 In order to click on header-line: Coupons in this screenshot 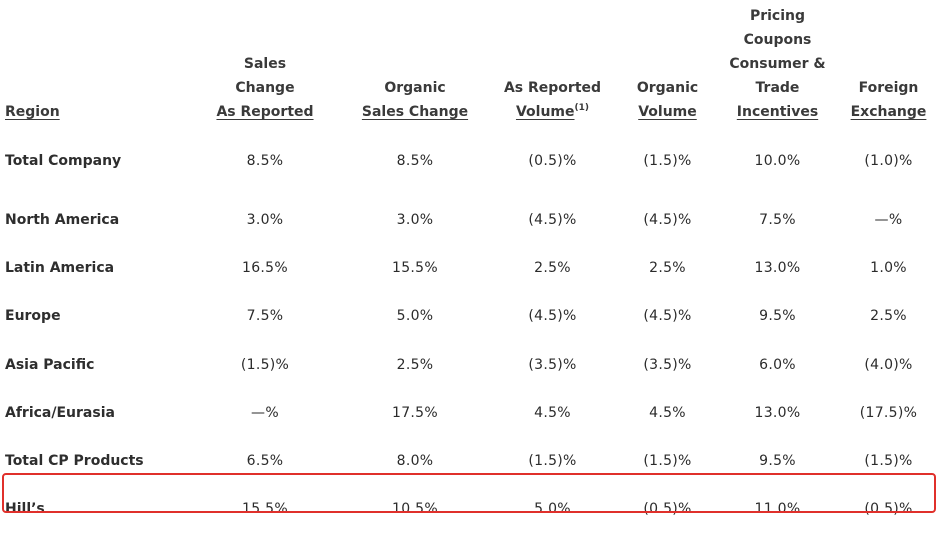, I will do `click(777, 40)`.